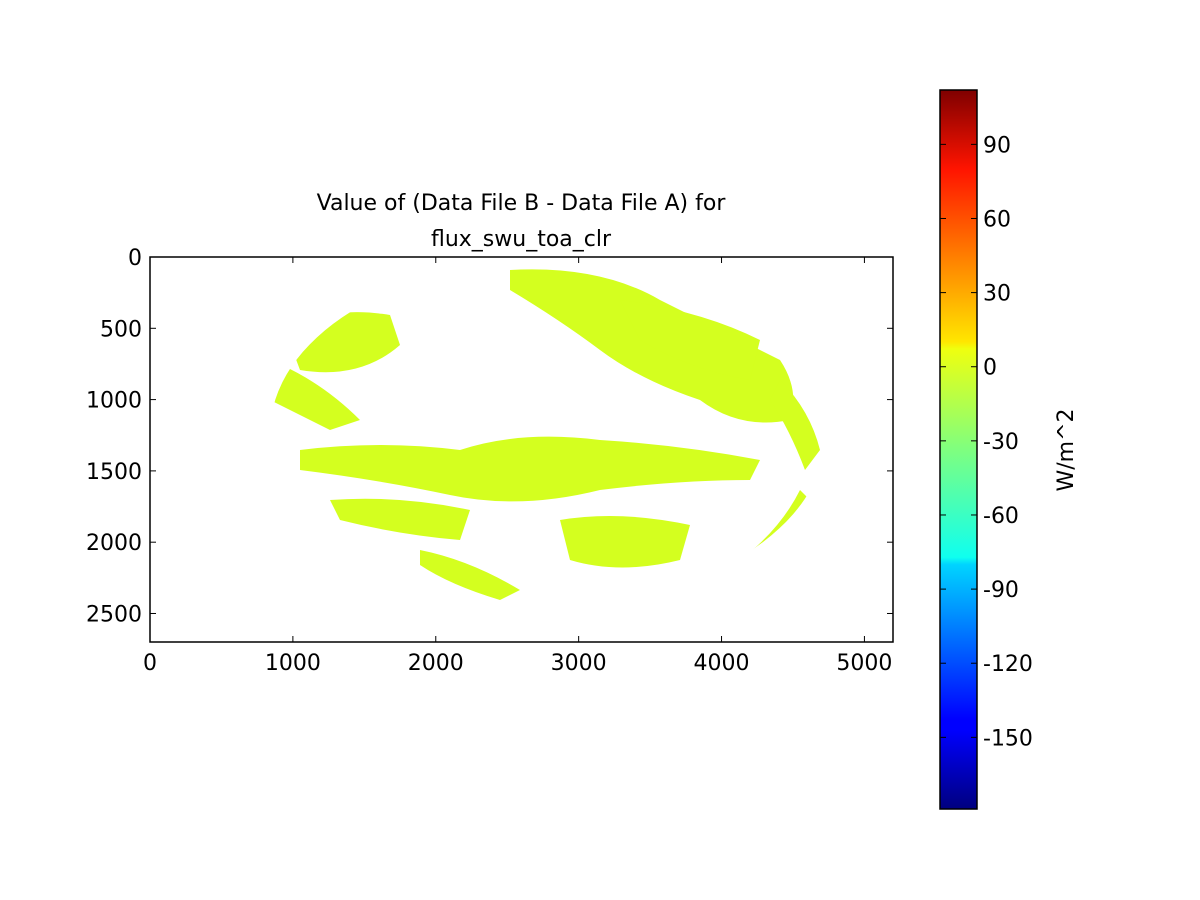 The width and height of the screenshot is (1200, 900). I want to click on y-tick-label: 0, so click(135, 258).